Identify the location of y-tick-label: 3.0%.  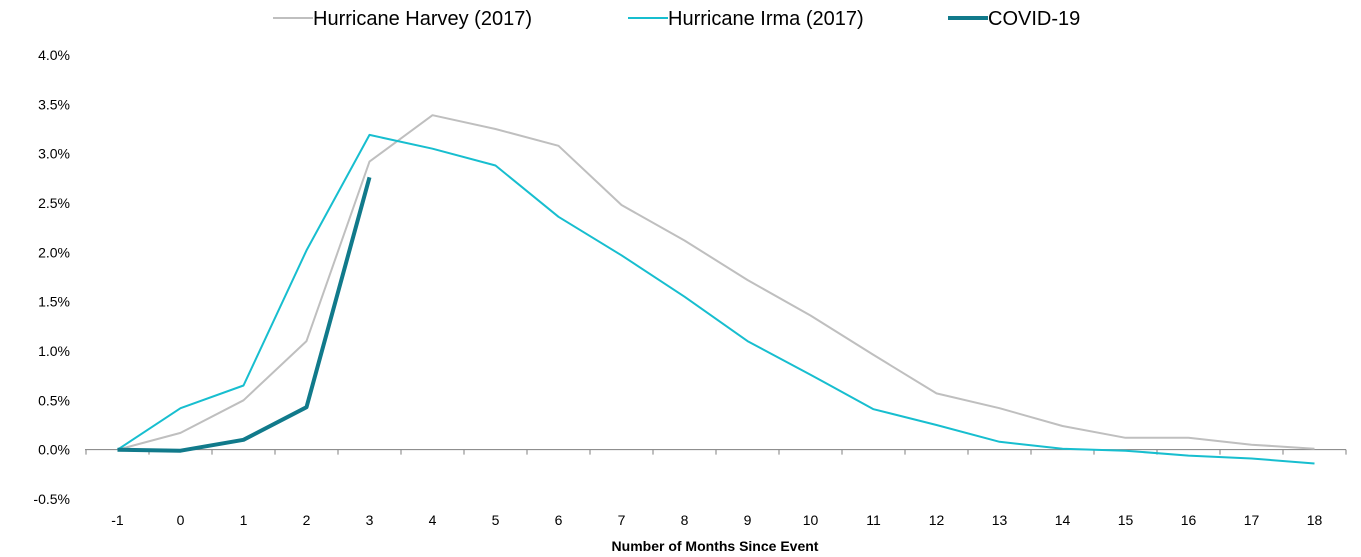
(54, 154).